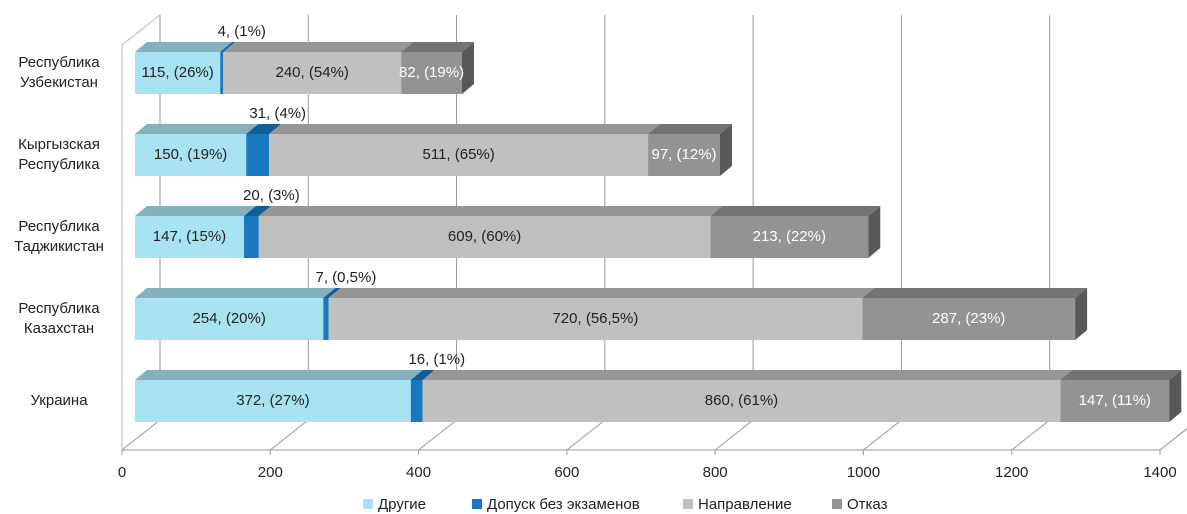  Describe the element at coordinates (277, 113) in the screenshot. I see `data-label: 31, (4%)` at that location.